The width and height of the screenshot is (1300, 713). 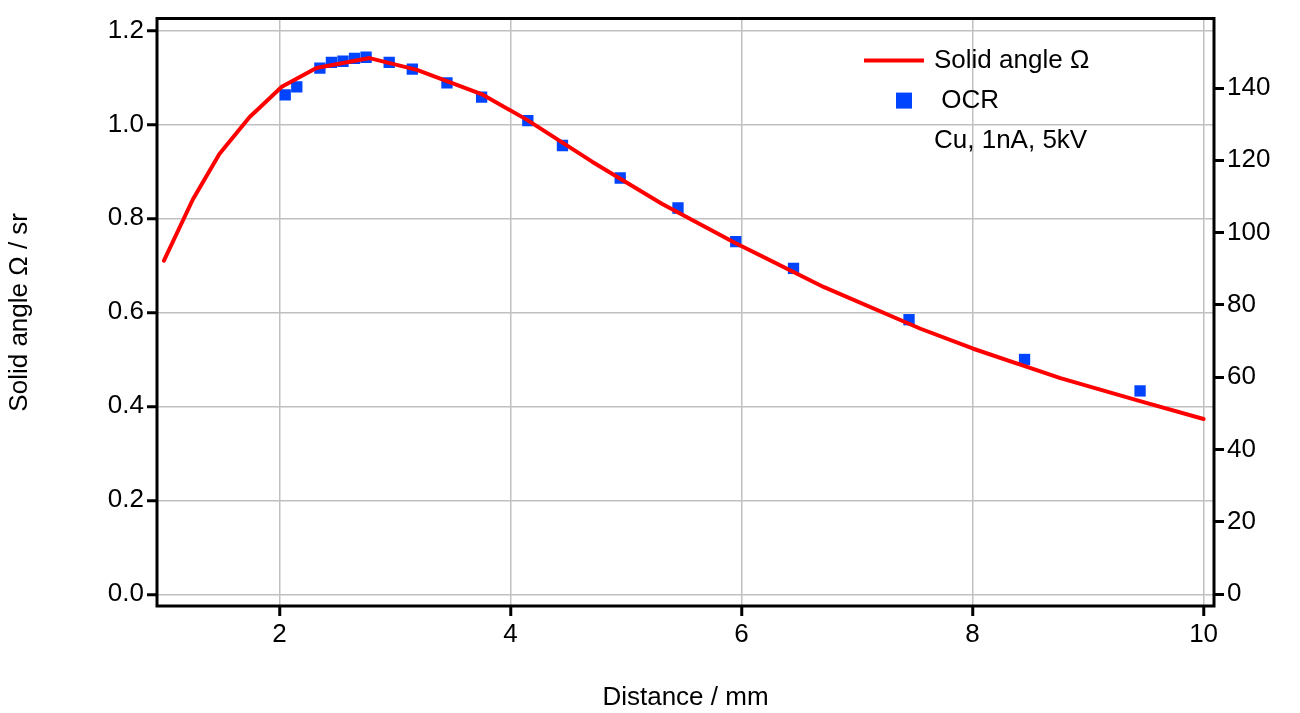 I want to click on y-tick-label: 1.2, so click(x=125, y=28).